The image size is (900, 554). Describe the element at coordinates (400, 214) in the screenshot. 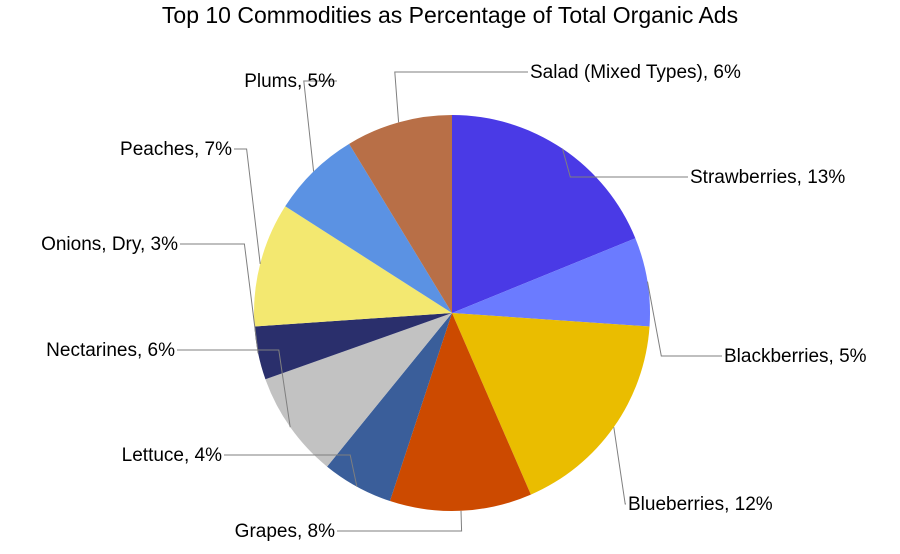

I see `pie-slice-salad-mixed-types` at that location.